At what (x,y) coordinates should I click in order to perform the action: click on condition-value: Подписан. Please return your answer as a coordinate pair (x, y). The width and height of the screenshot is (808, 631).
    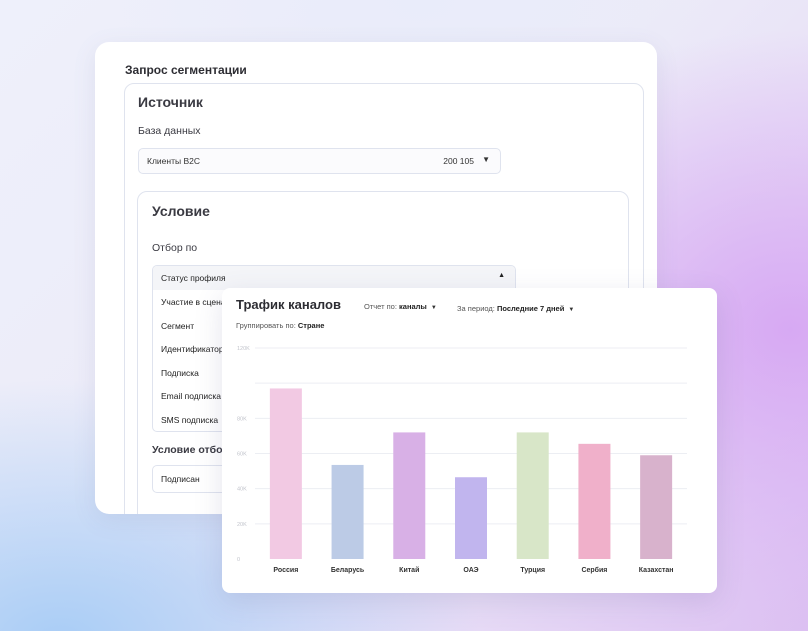
    Looking at the image, I should click on (180, 479).